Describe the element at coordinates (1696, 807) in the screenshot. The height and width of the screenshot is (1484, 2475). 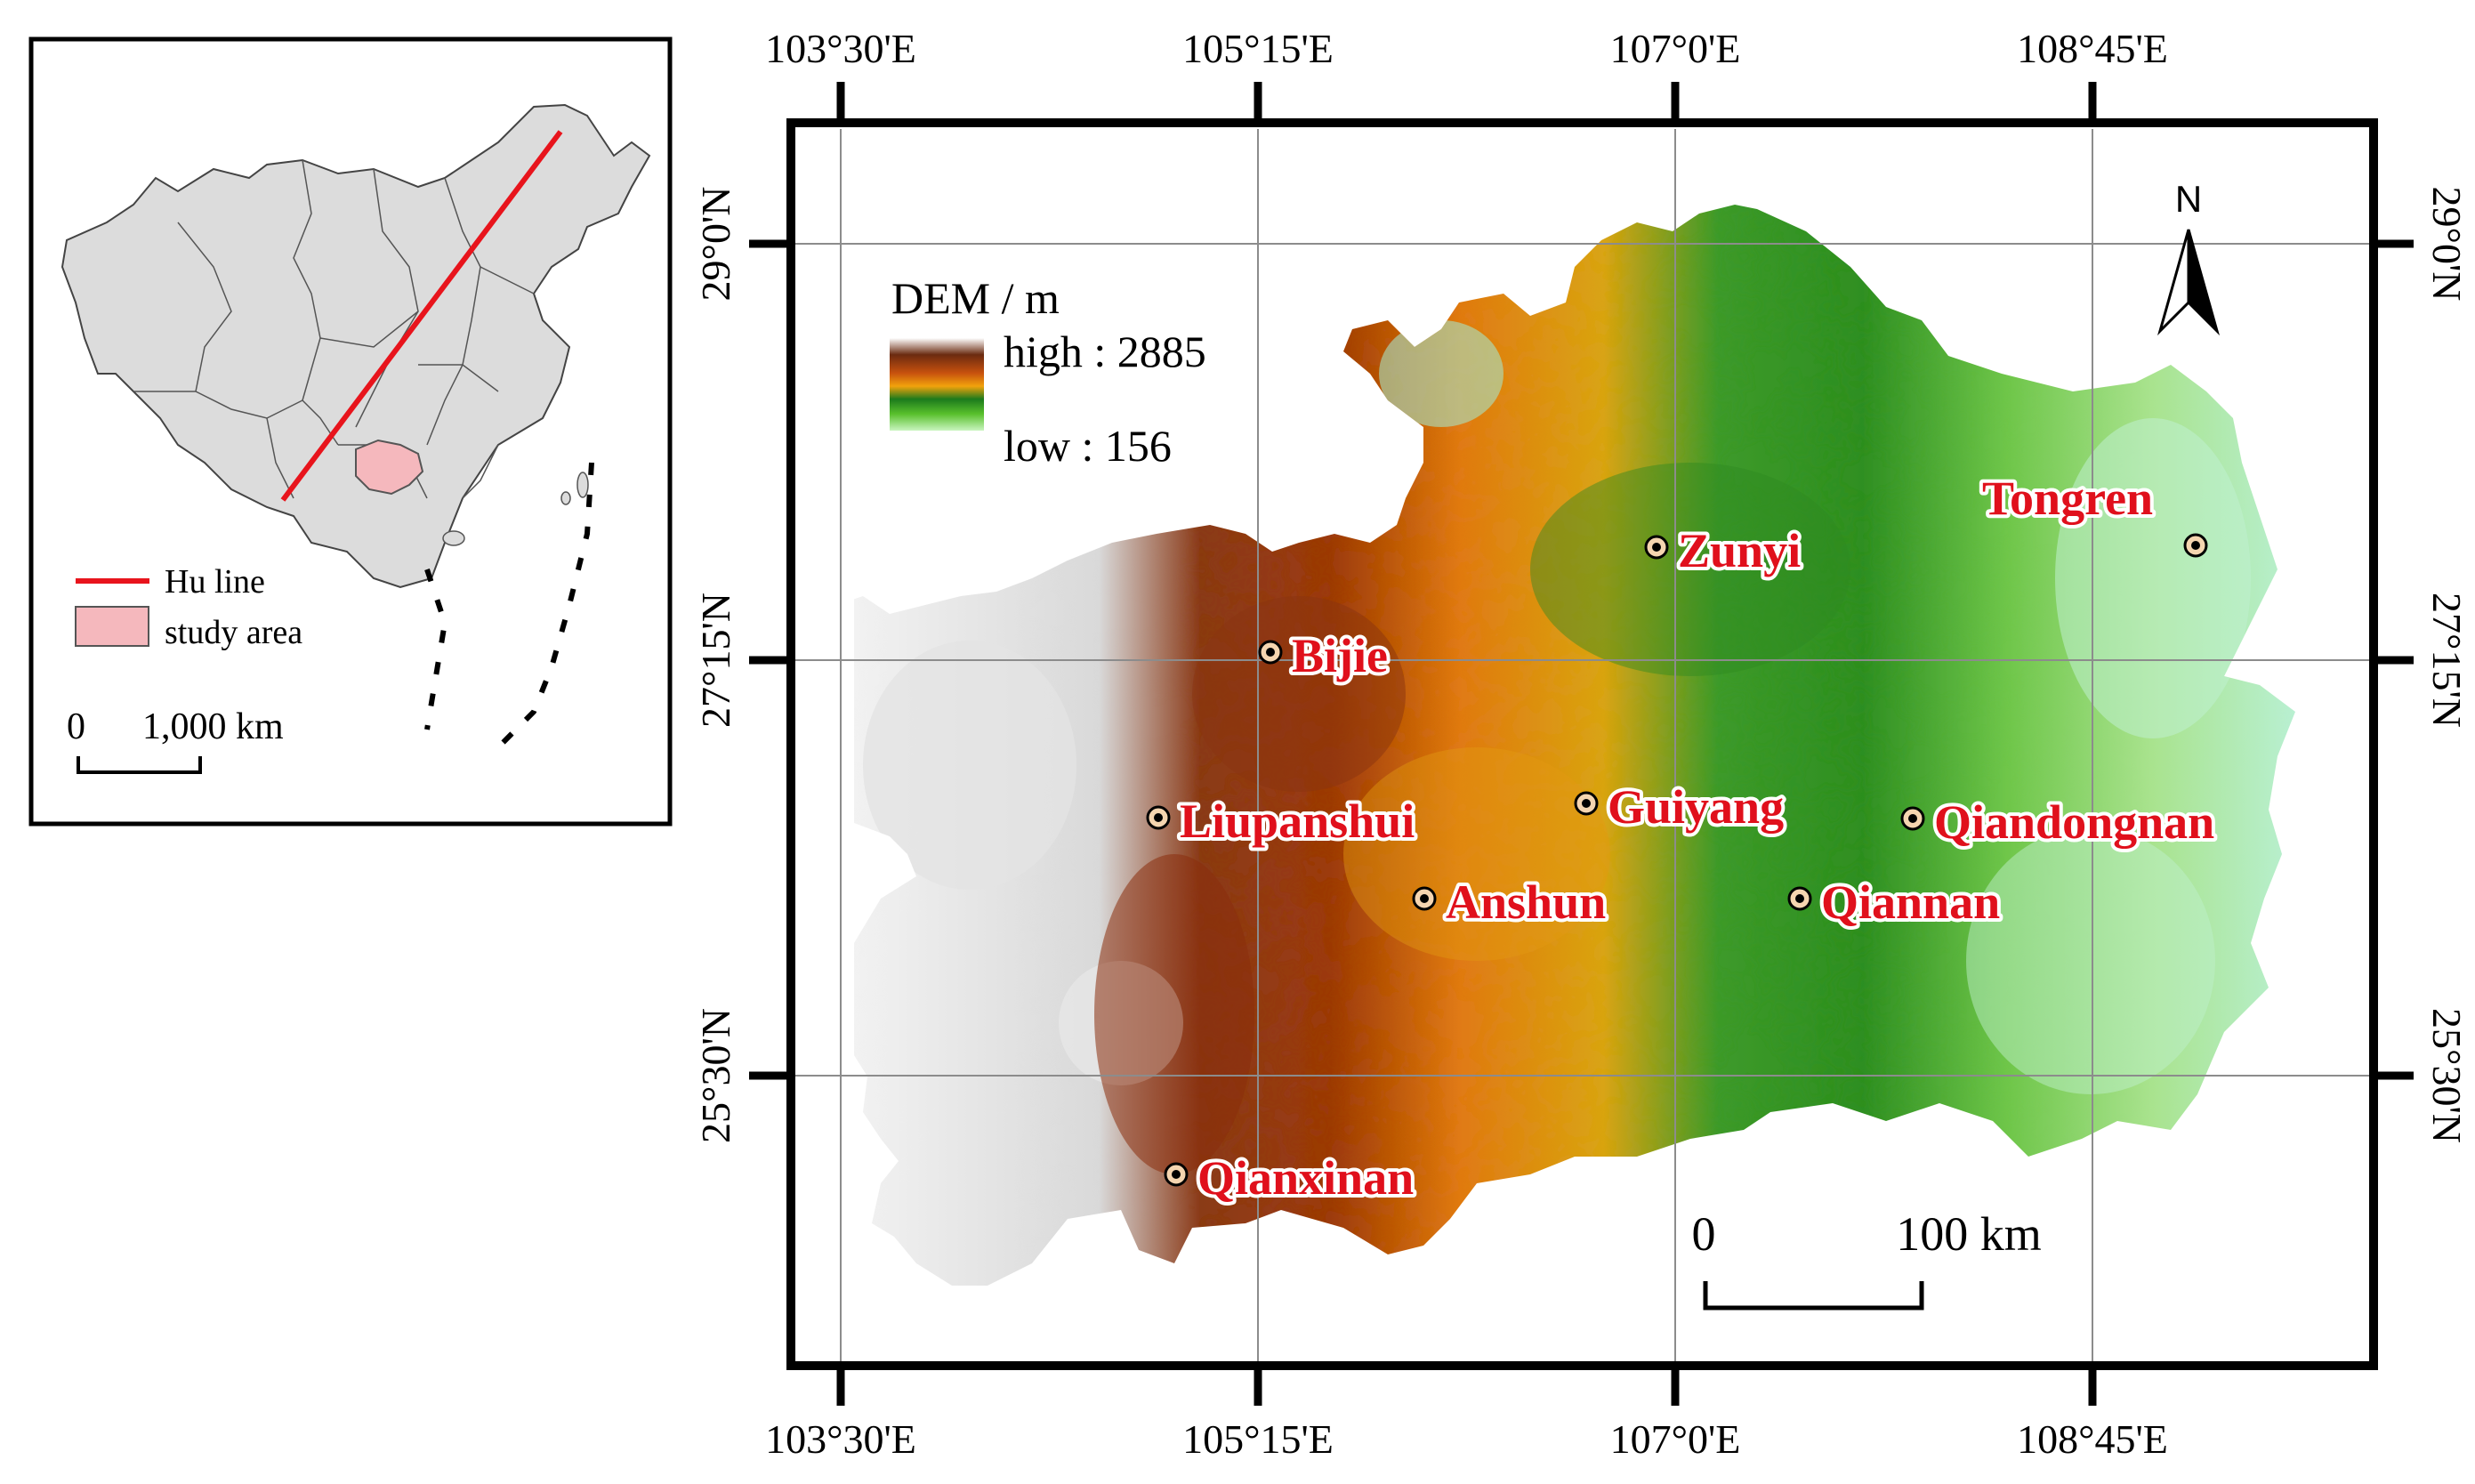
I see `city-label: Guiyang` at that location.